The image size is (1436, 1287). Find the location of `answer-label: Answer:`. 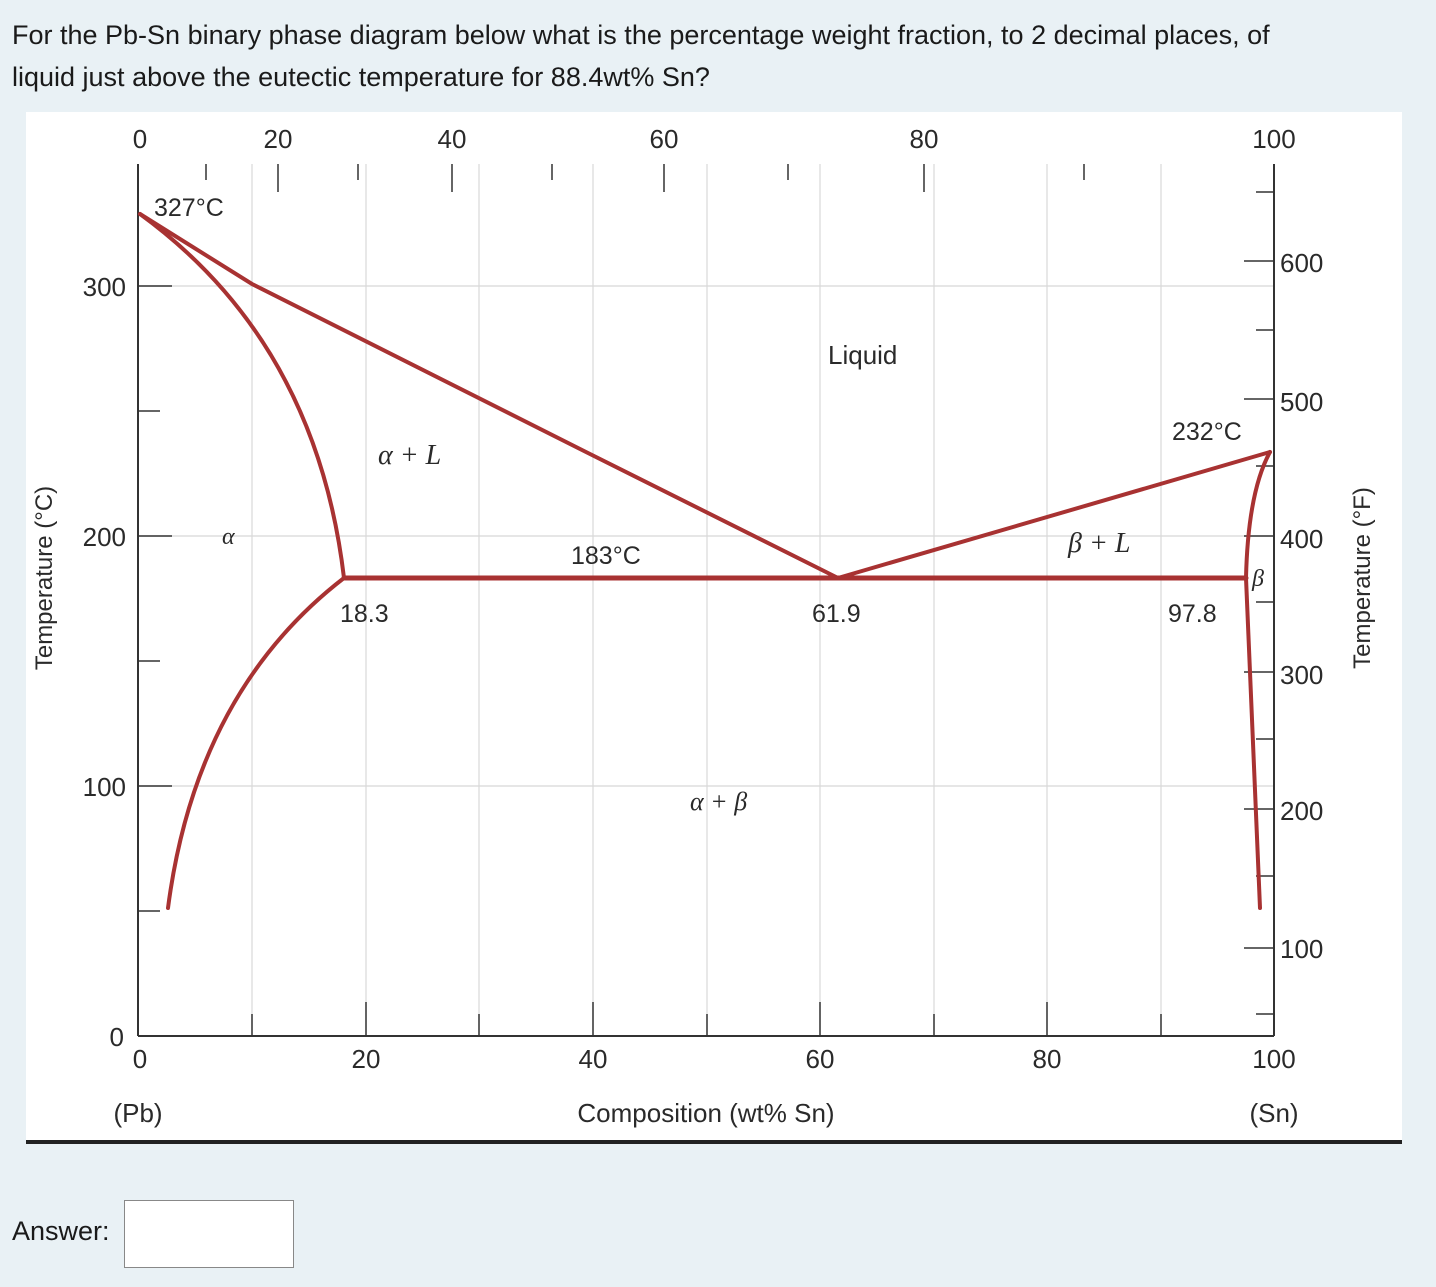

answer-label: Answer: is located at coordinates (61, 1231).